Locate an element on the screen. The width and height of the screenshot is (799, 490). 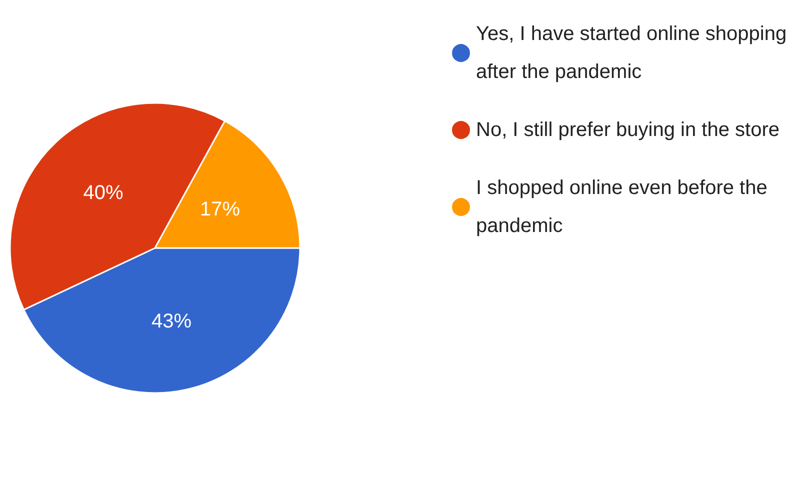
data-label: 43% is located at coordinates (171, 321).